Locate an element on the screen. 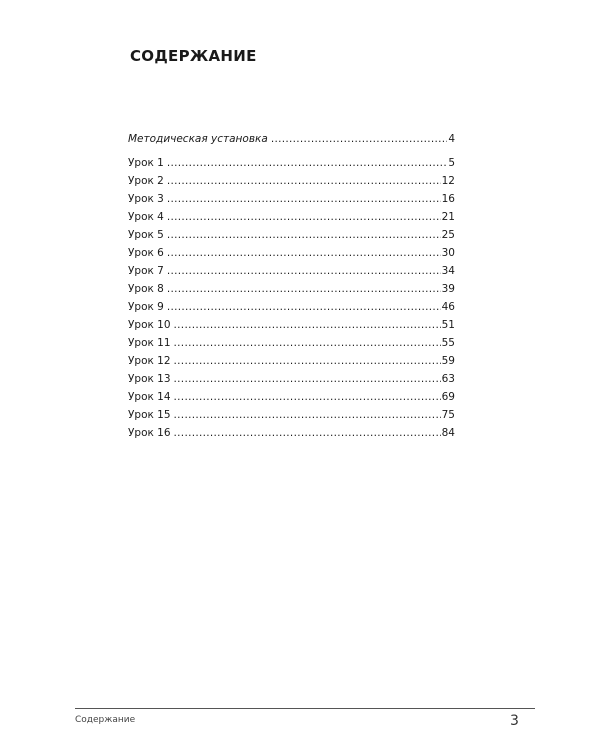  toc-entry-label: Урок 9 is located at coordinates (146, 307).